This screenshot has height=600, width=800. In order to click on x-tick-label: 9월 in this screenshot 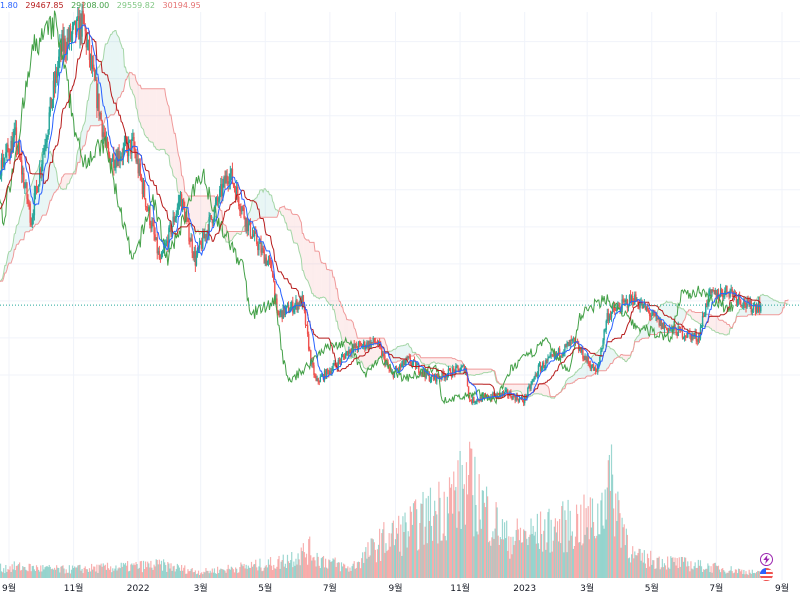, I will do `click(782, 588)`.